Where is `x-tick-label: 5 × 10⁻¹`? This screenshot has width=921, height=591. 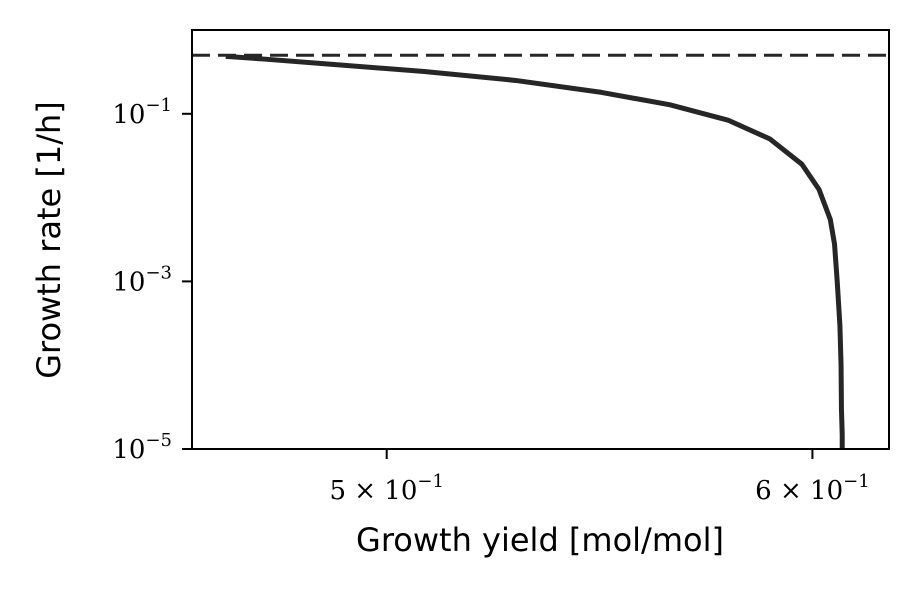 x-tick-label: 5 × 10⁻¹ is located at coordinates (386, 488).